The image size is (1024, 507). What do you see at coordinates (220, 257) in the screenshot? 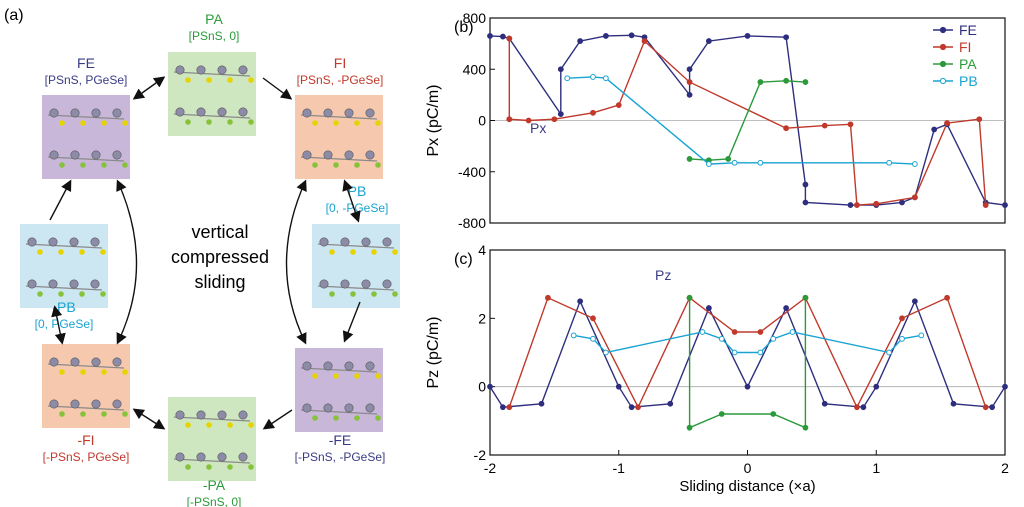
I see `center-text-line2: compressed` at bounding box center [220, 257].